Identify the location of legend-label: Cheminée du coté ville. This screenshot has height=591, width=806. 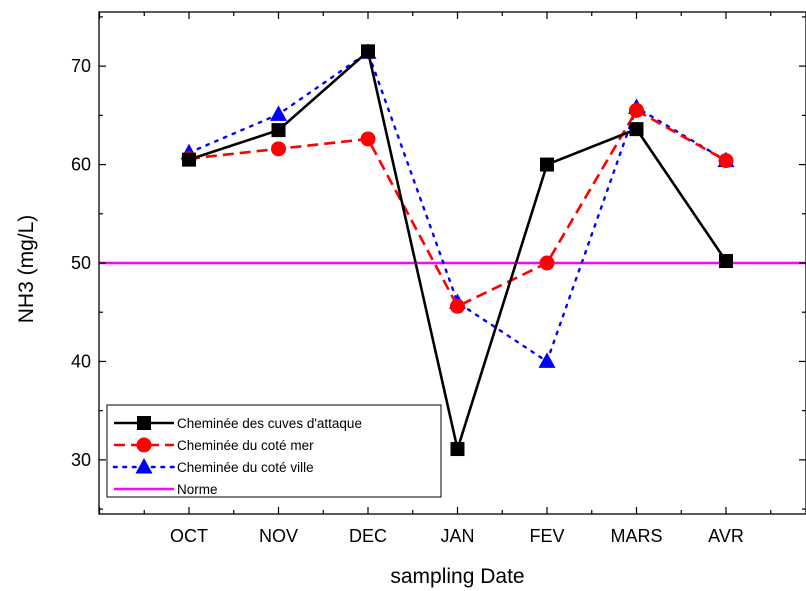
(245, 467).